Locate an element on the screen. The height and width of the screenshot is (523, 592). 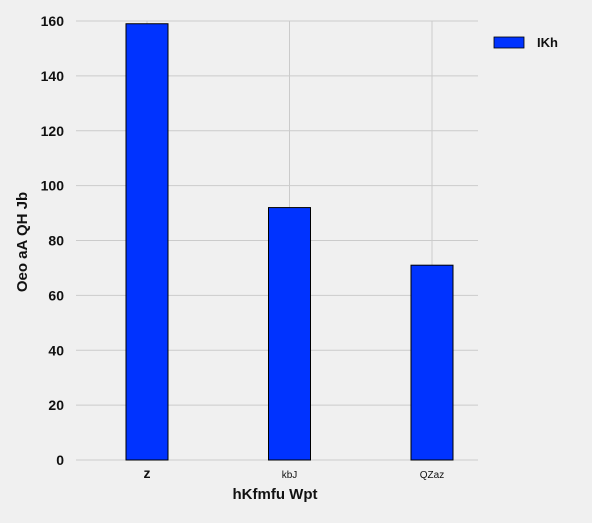
y-tick-label: 20 is located at coordinates (56, 405).